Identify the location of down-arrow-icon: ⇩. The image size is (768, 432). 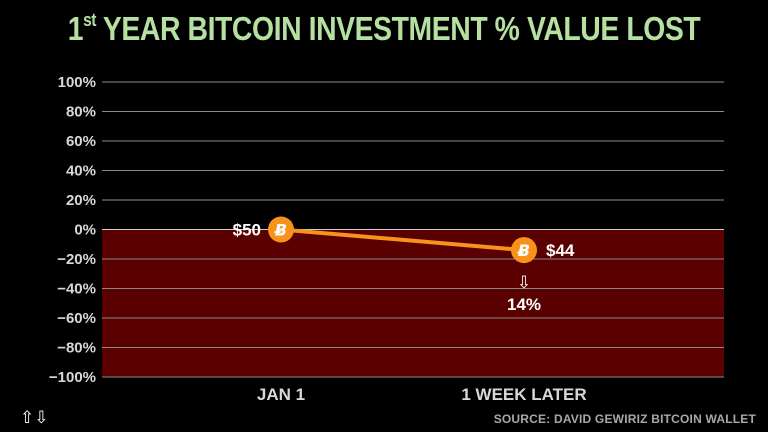
(524, 283).